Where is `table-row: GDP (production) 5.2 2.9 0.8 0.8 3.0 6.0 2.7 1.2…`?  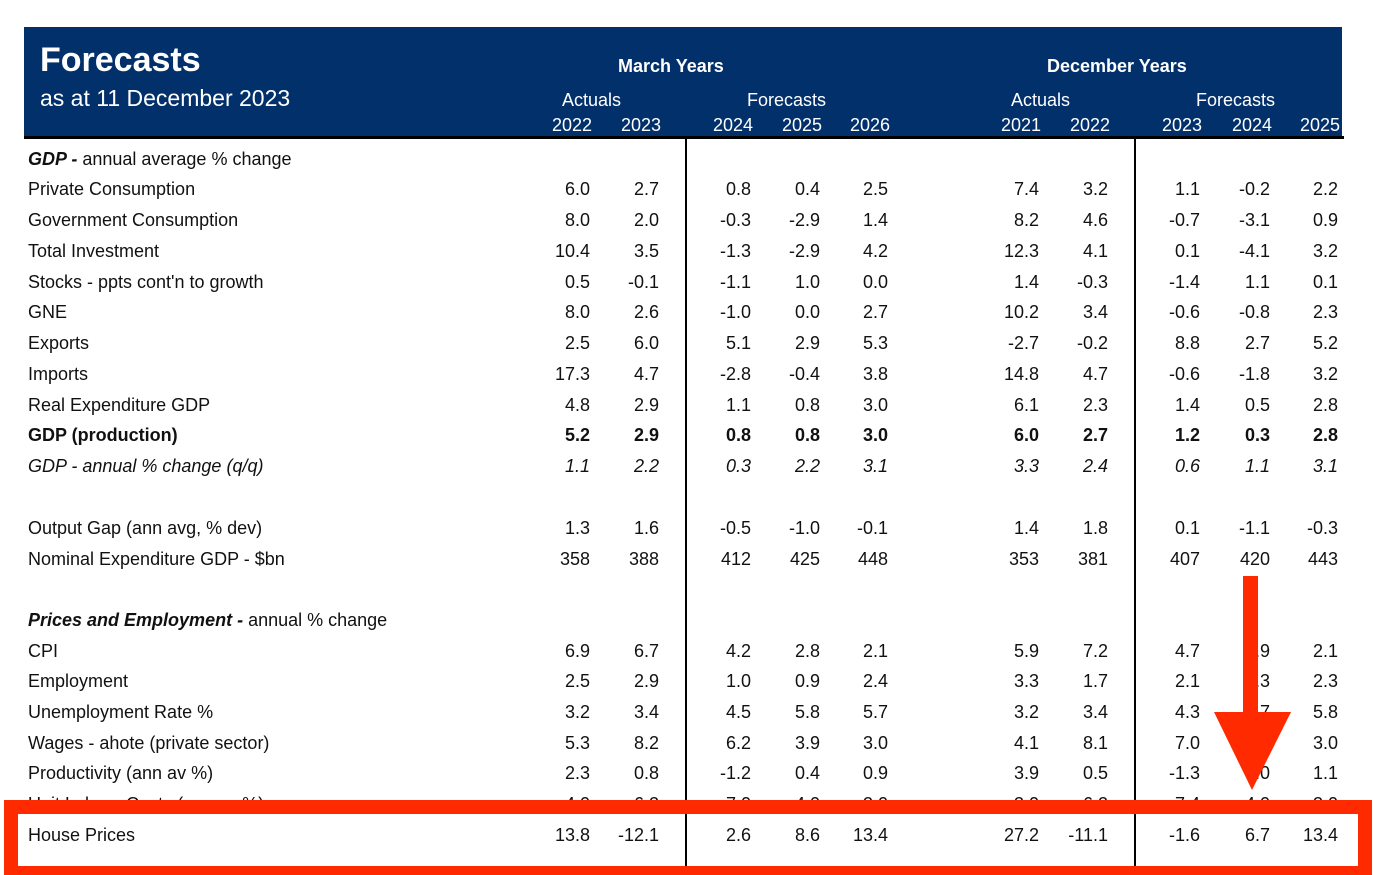
table-row: GDP (production) 5.2 2.9 0.8 0.8 3.0 6.0 2.7 1.2… is located at coordinates (700, 436).